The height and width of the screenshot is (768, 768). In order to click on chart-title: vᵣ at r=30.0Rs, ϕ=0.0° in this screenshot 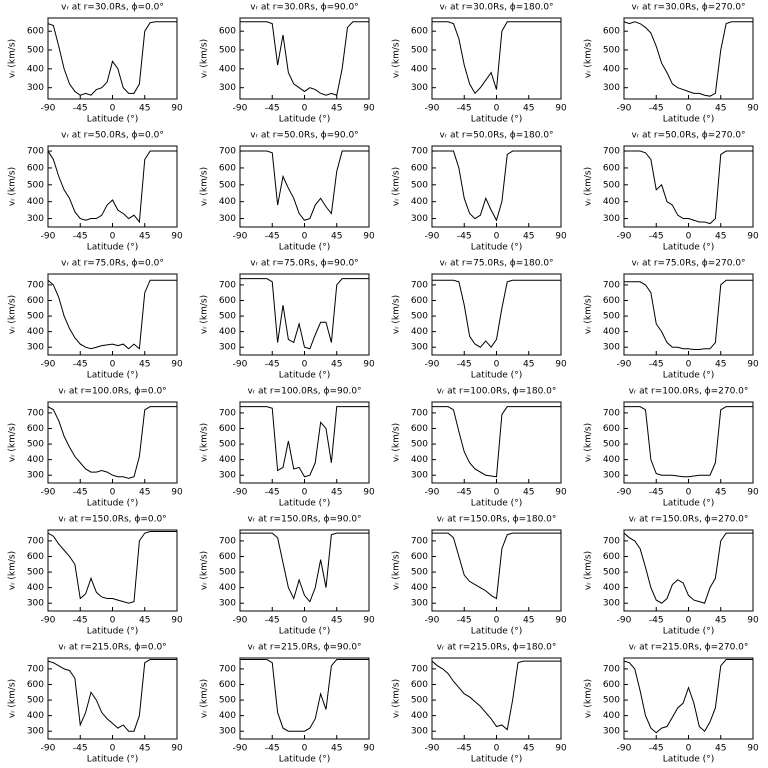, I will do `click(112, 8)`.